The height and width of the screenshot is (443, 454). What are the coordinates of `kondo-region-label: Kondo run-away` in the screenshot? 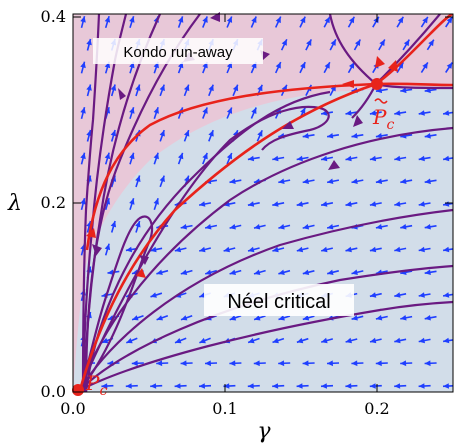 It's located at (178, 52).